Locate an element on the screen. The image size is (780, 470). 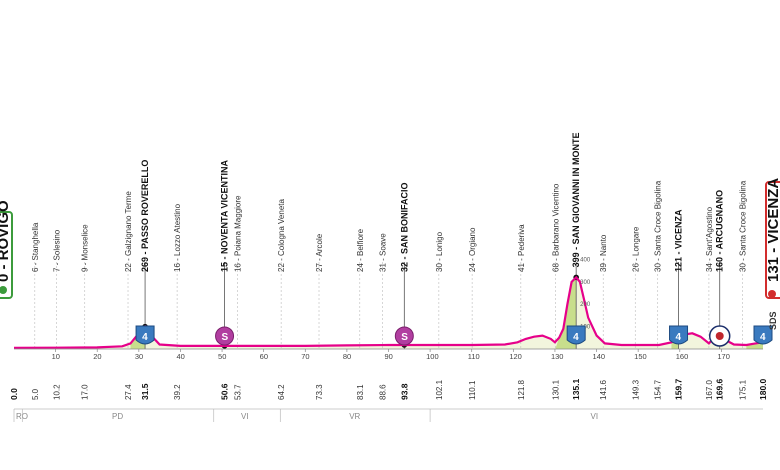
finish-box is located at coordinates (772, 240).